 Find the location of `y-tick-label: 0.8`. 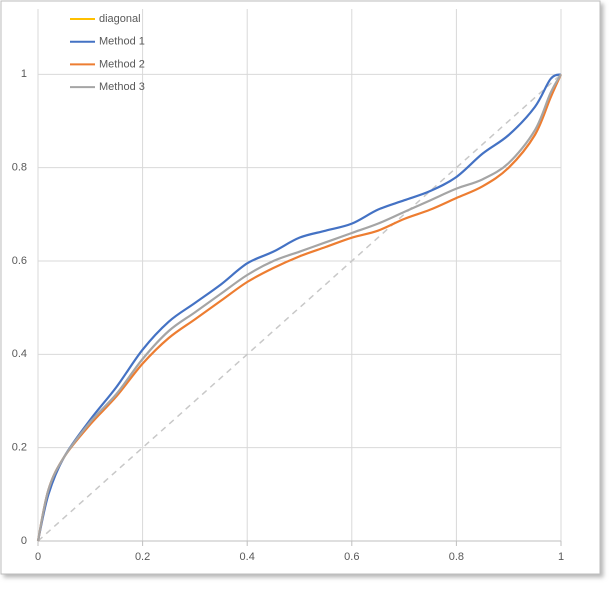

y-tick-label: 0.8 is located at coordinates (19, 168).